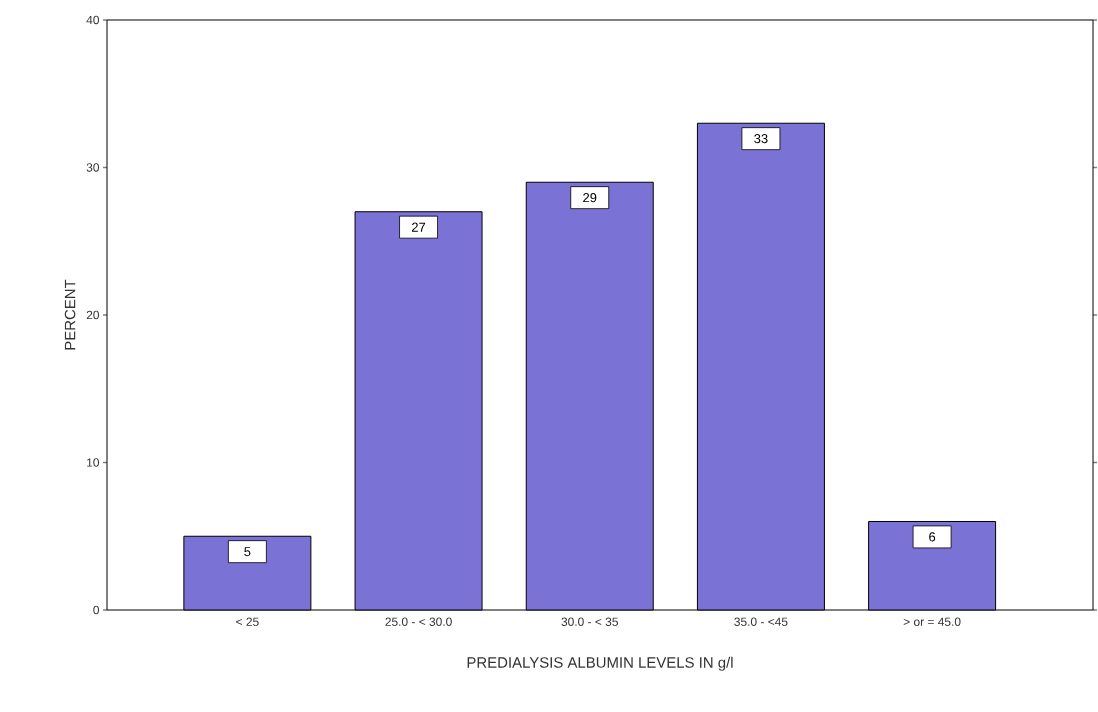 This screenshot has width=1098, height=712. Describe the element at coordinates (932, 621) in the screenshot. I see `x-tick-label: > or = 45.0` at that location.